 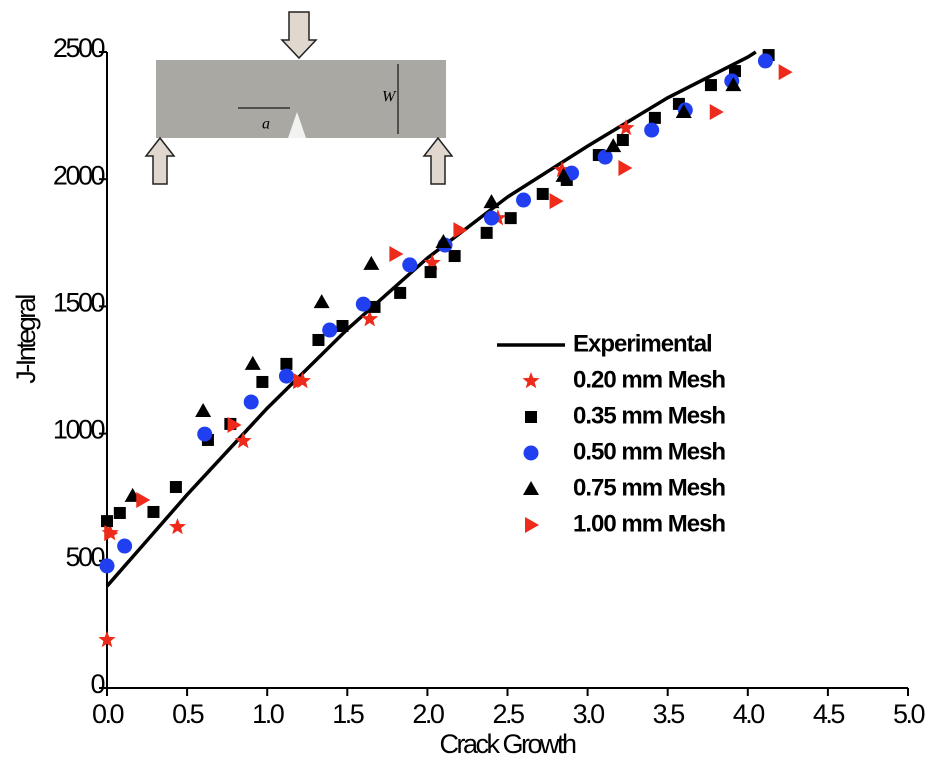 What do you see at coordinates (299, 98) in the screenshot?
I see `inset-photo: a W` at bounding box center [299, 98].